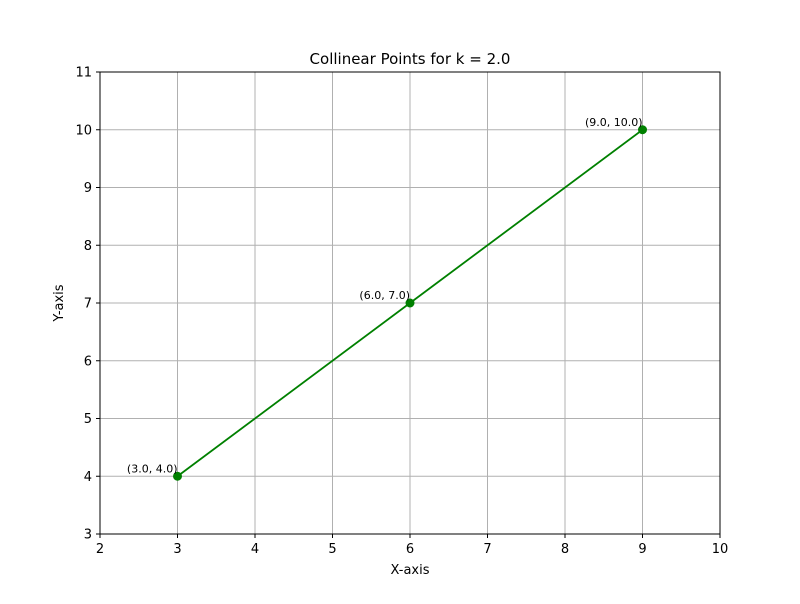 The width and height of the screenshot is (800, 604). Describe the element at coordinates (88, 361) in the screenshot. I see `y-tick-label: 6` at that location.